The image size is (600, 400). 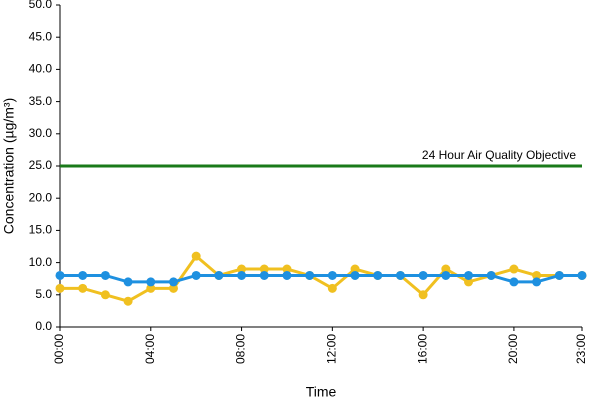 I want to click on x-tick-label: 20:00, so click(x=513, y=349).